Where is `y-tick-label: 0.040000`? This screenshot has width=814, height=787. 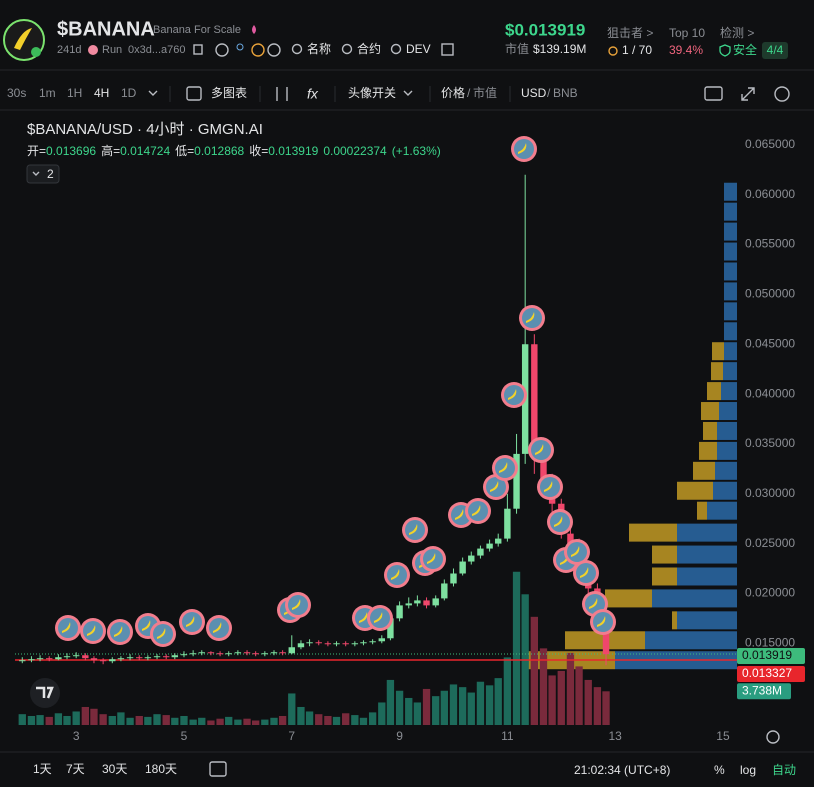 y-tick-label: 0.040000 is located at coordinates (770, 393).